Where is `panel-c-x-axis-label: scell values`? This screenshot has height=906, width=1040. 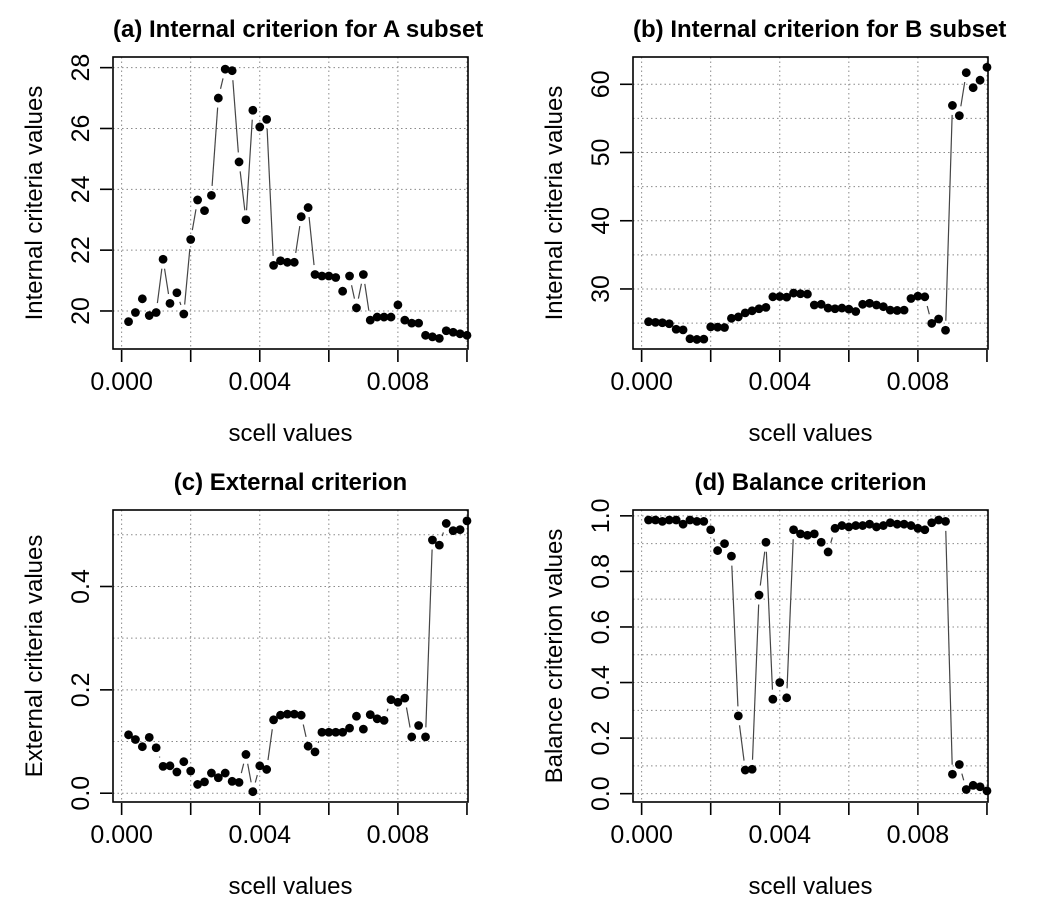 panel-c-x-axis-label: scell values is located at coordinates (290, 886).